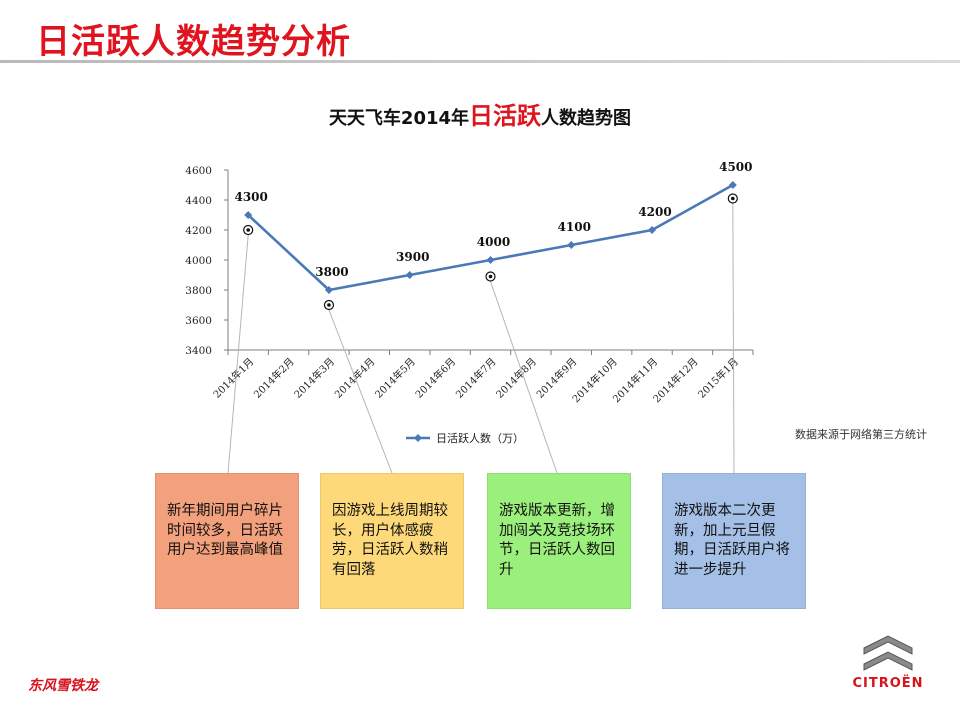  I want to click on data-label: 3800, so click(331, 272).